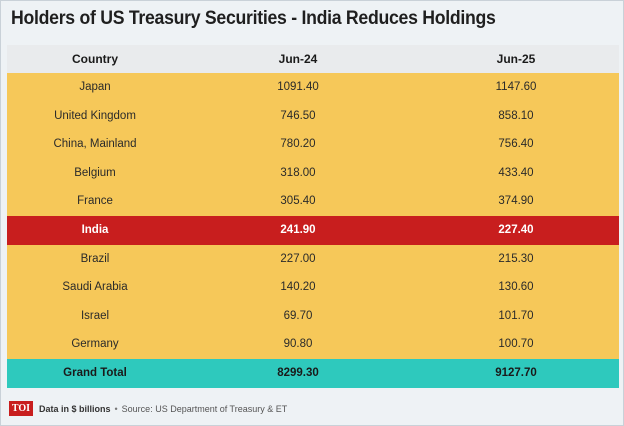  I want to click on table-row: Saudi Arabia 140.20 130.60, so click(313, 287).